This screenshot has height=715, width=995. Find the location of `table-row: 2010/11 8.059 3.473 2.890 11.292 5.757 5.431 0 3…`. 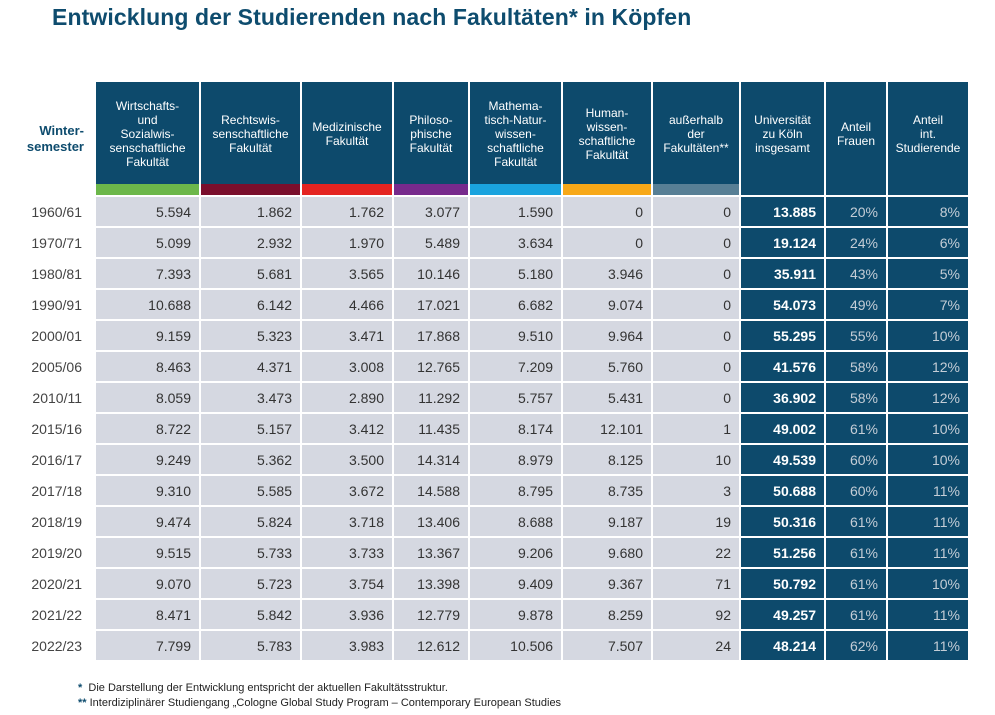

table-row: 2010/11 8.059 3.473 2.890 11.292 5.757 5.431 0 3… is located at coordinates (489, 397).